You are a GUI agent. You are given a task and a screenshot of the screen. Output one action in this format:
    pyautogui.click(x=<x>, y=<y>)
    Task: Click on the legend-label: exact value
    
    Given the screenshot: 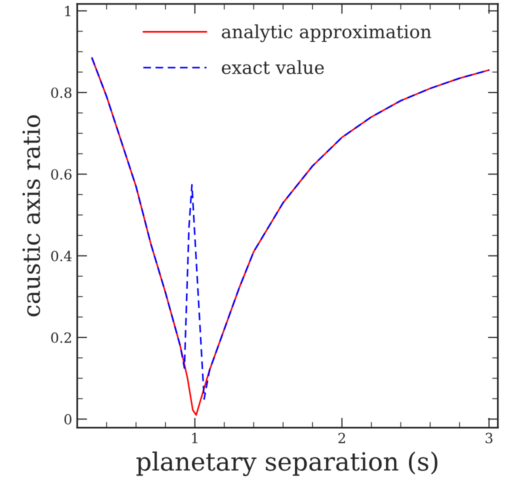 What is the action you would take?
    pyautogui.click(x=273, y=67)
    